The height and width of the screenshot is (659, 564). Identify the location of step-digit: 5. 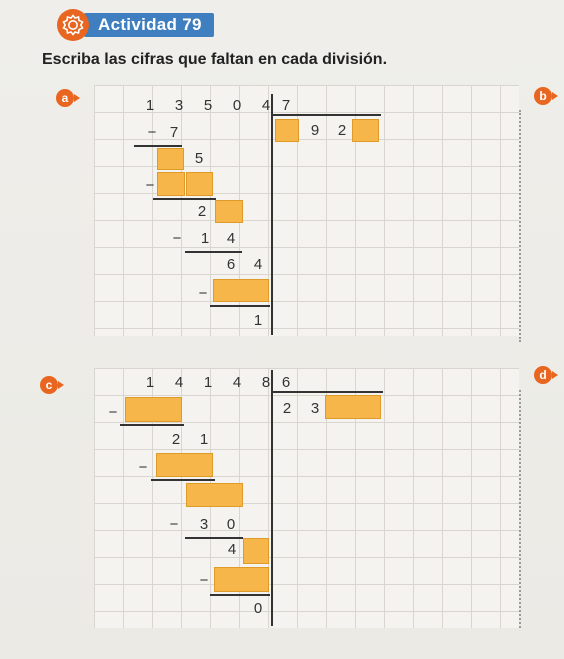
(199, 158).